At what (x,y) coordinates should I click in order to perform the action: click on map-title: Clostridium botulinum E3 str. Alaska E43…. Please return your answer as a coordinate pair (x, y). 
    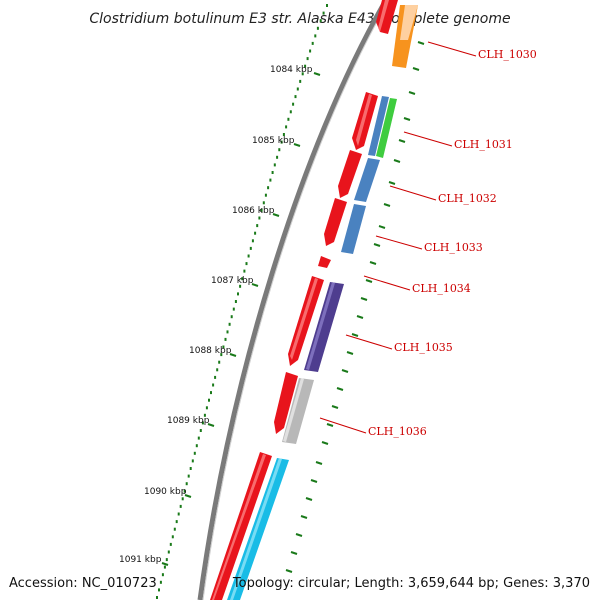
    Looking at the image, I should click on (299, 19).